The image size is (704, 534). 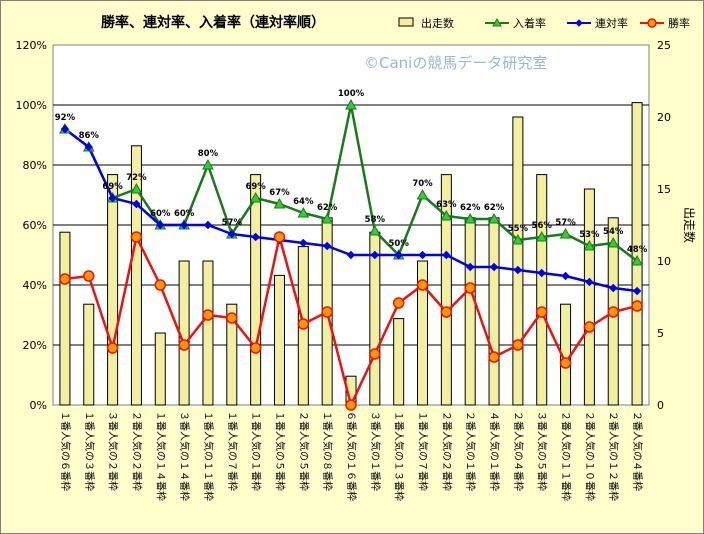 What do you see at coordinates (327, 451) in the screenshot?
I see `x-tick-label: １番人気の８番枠` at bounding box center [327, 451].